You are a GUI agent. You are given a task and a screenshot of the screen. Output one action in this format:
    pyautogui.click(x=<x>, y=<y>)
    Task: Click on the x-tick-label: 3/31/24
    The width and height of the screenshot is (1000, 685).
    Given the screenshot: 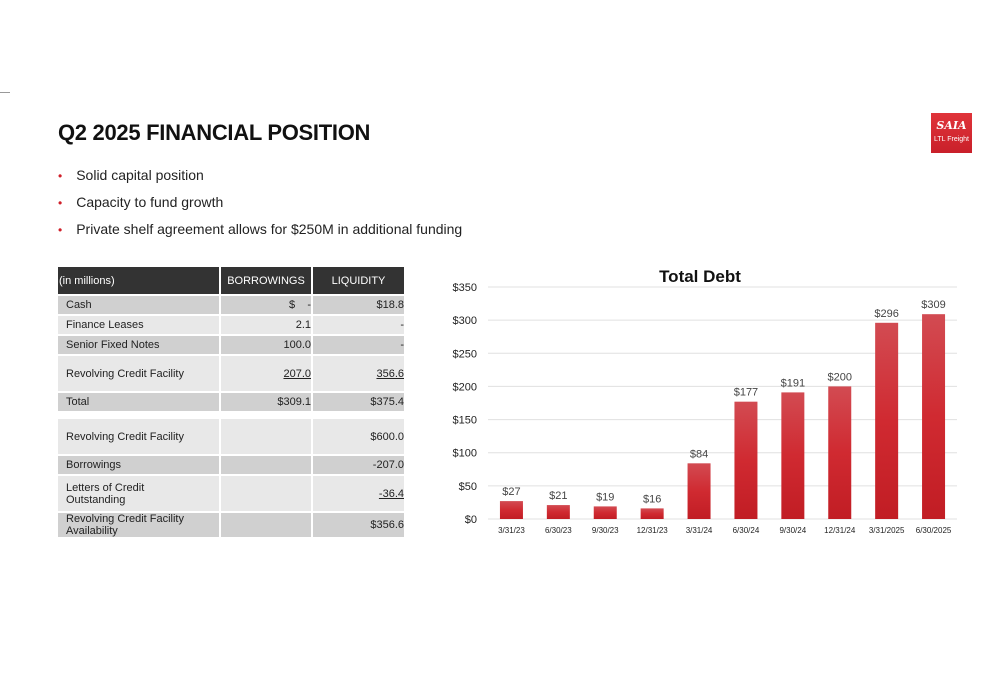 What is the action you would take?
    pyautogui.click(x=699, y=530)
    